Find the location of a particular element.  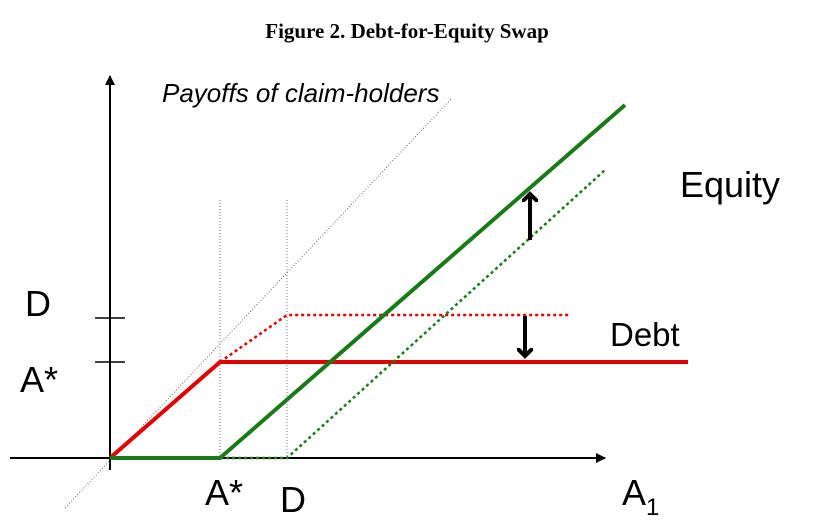

x-tick-label: A* is located at coordinates (224, 492).